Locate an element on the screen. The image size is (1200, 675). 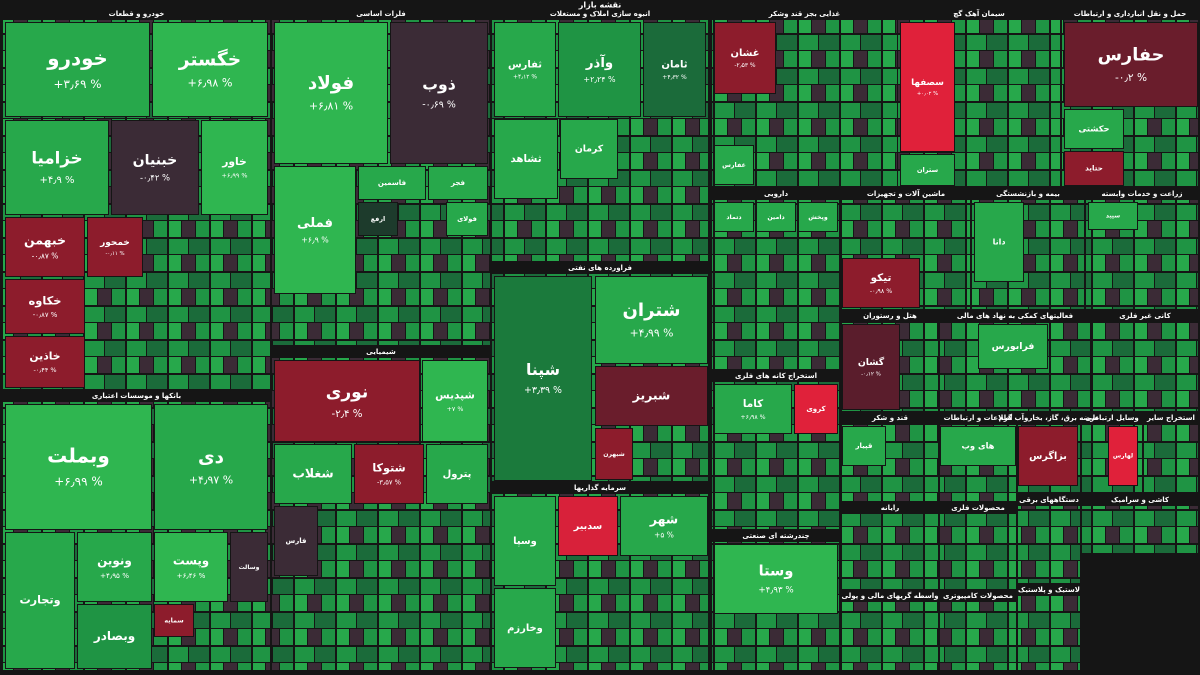
tile-change: +۴٫۹۹ % is located at coordinates (652, 333).